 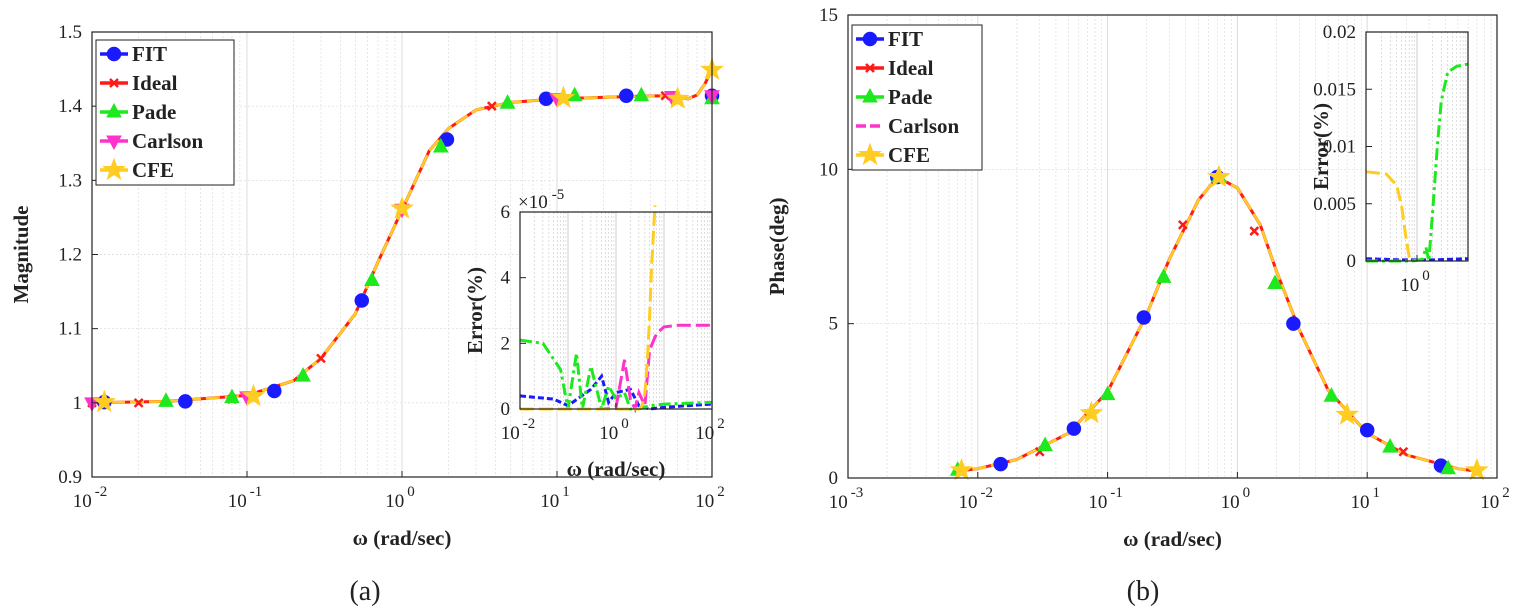 What do you see at coordinates (616, 469) in the screenshot?
I see `a-inset-x-axis-label: ω (rad/sec)` at bounding box center [616, 469].